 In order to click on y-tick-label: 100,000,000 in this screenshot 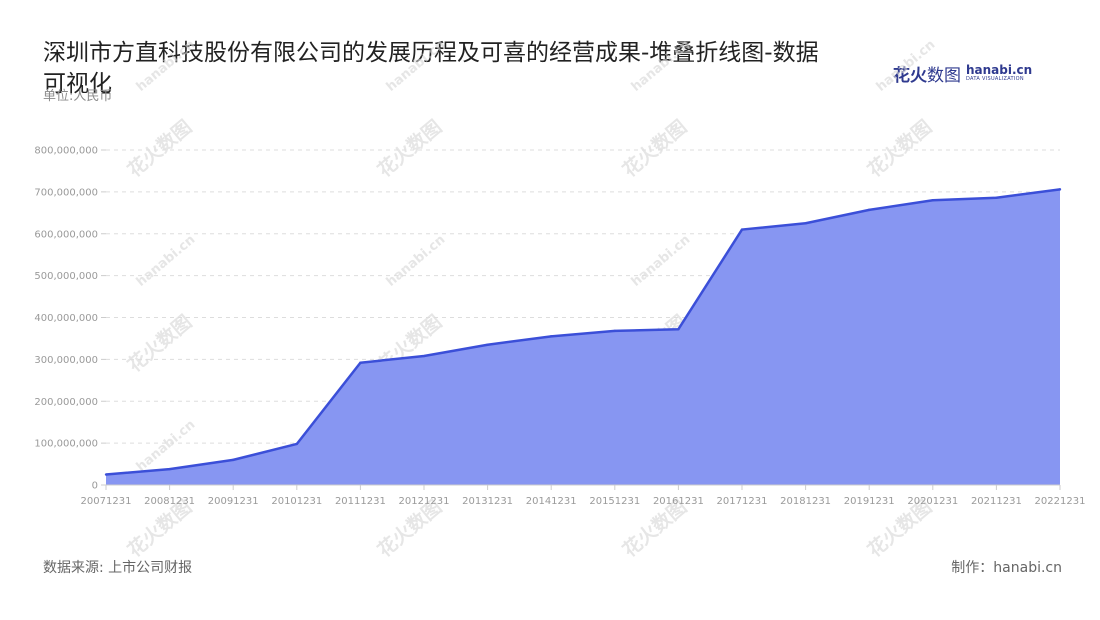, I will do `click(66, 444)`.